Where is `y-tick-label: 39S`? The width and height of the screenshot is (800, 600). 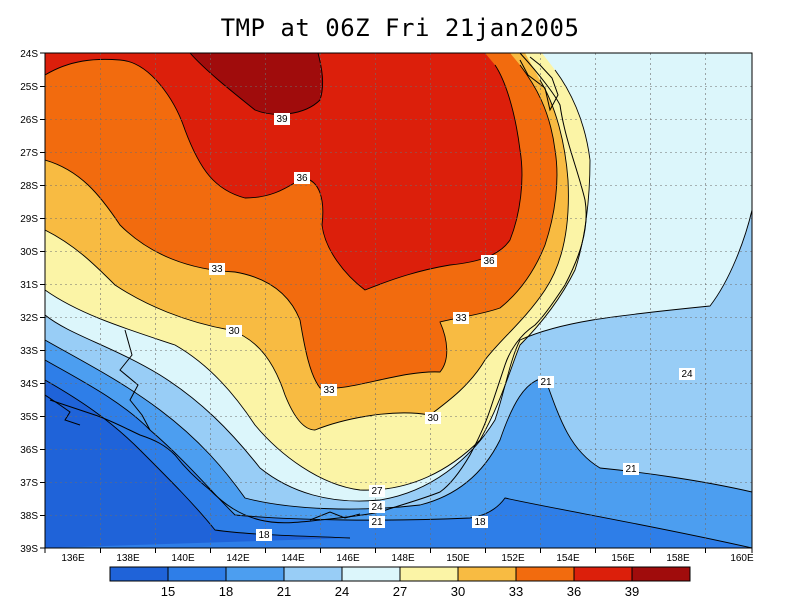
y-tick-label: 39S is located at coordinates (29, 549).